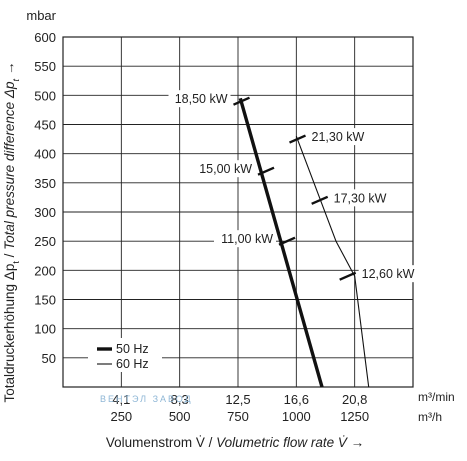 Image resolution: width=467 pixels, height=461 pixels. I want to click on x-axis-unit-m3h: m³/h, so click(430, 417).